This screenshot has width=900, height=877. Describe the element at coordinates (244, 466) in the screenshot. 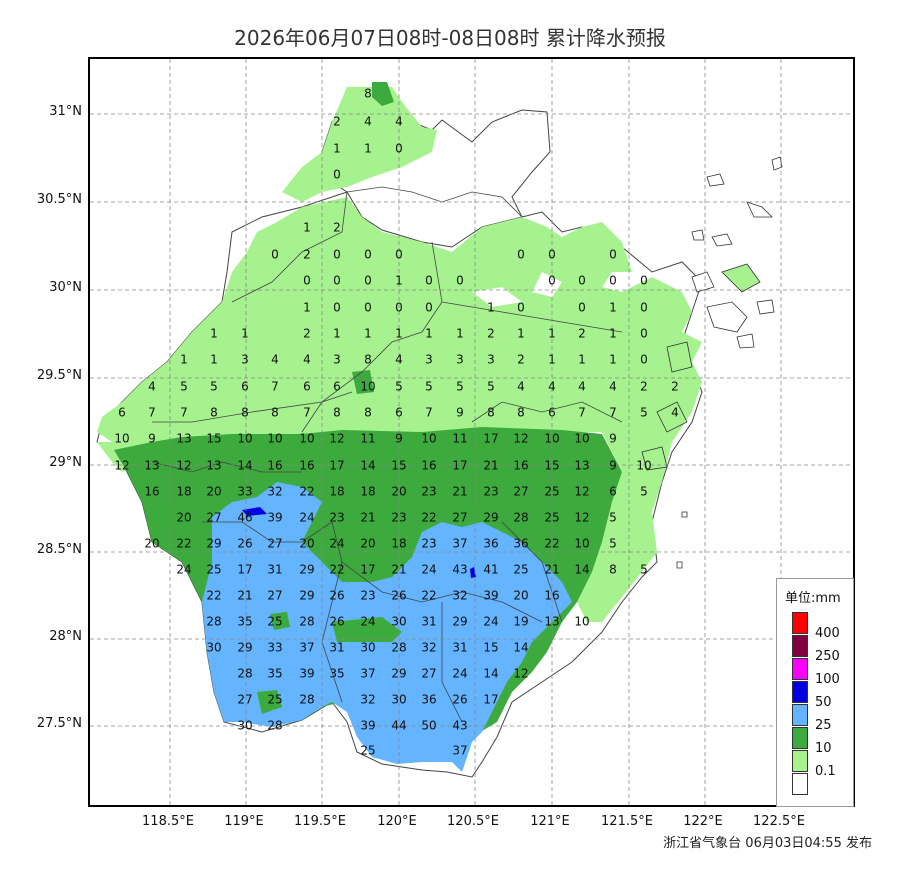

I see `station-value: 14` at that location.